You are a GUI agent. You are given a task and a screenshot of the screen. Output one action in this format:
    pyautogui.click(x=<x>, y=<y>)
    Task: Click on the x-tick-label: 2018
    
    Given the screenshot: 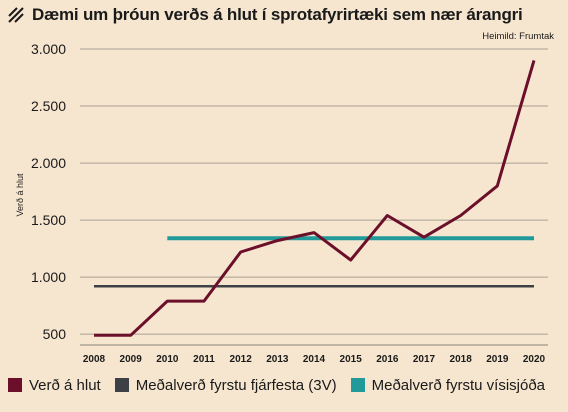 What is the action you would take?
    pyautogui.click(x=461, y=359)
    